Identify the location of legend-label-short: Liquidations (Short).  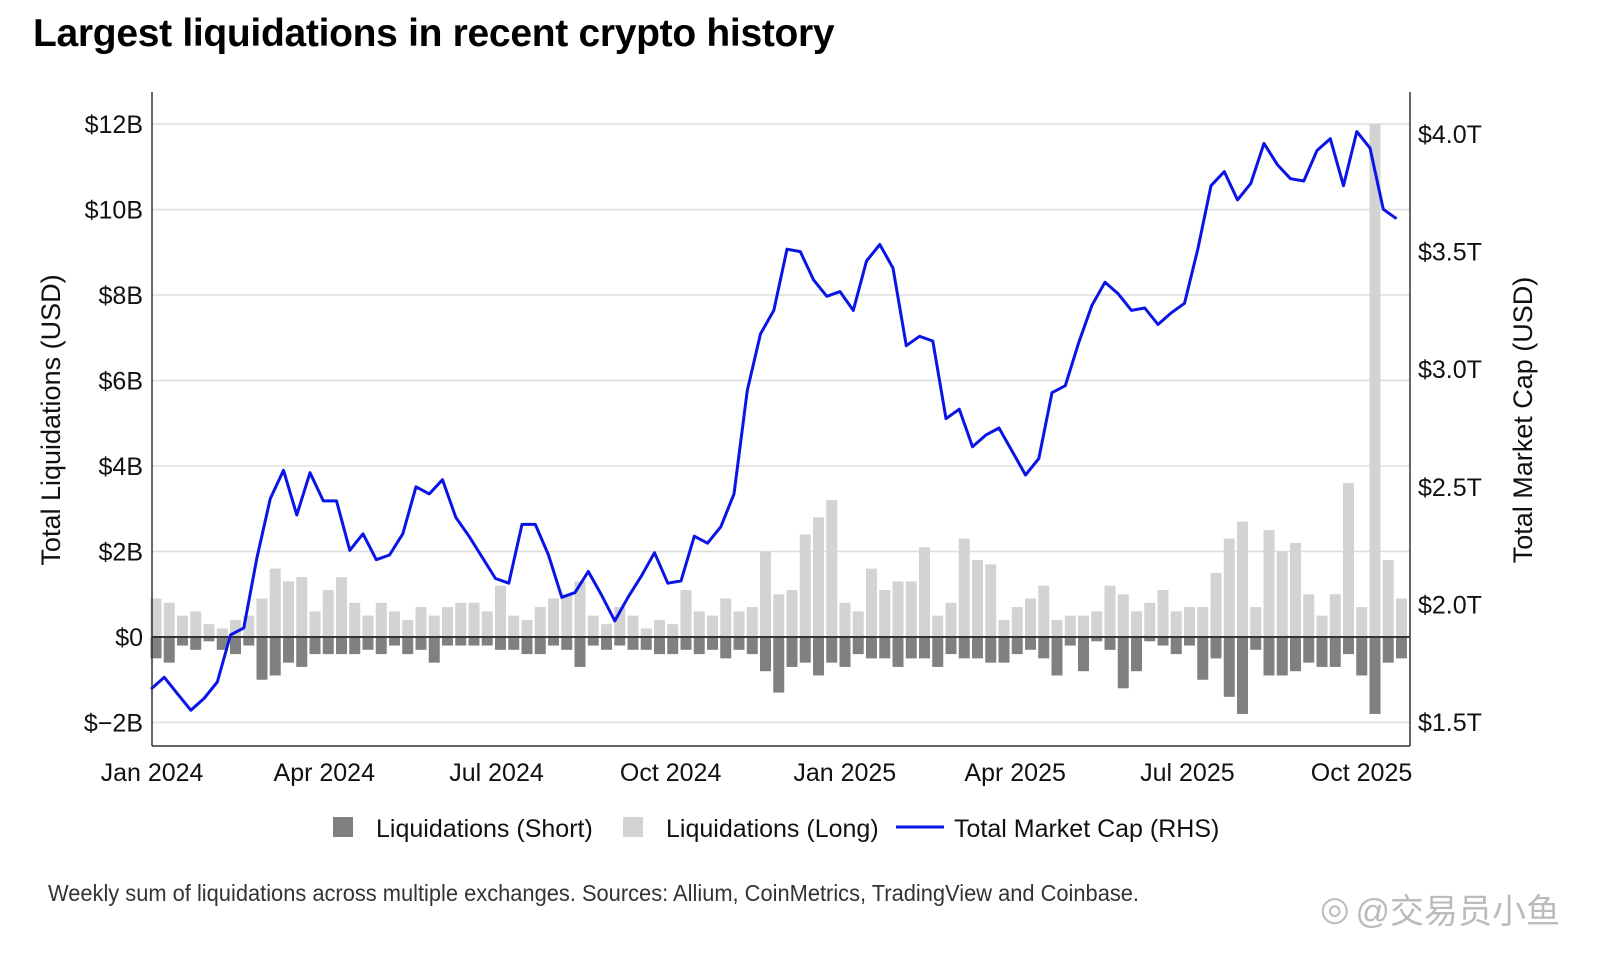
(484, 829).